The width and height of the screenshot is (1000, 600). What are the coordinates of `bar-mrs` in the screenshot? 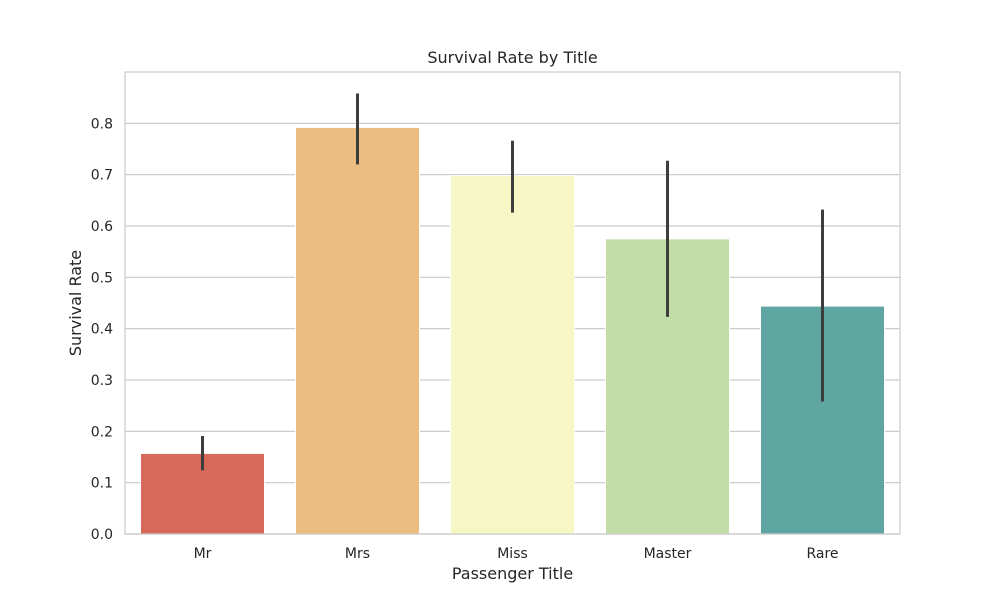 It's located at (357, 330).